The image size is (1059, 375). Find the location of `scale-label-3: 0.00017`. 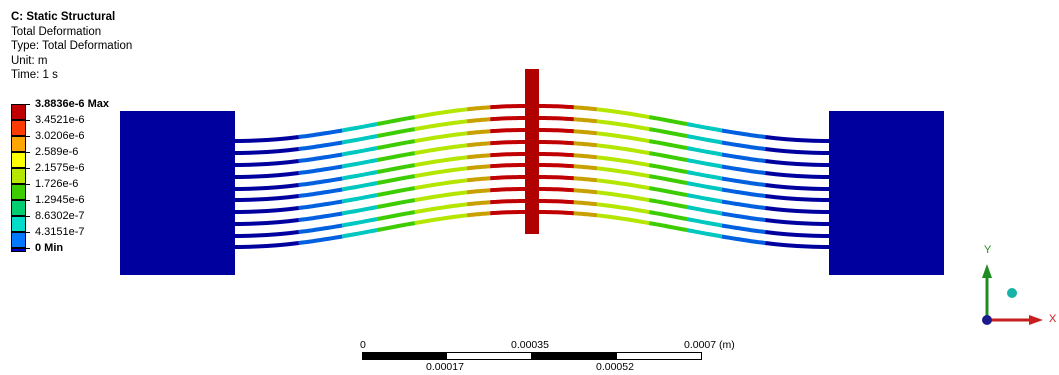

scale-label-3: 0.00017 is located at coordinates (445, 367).